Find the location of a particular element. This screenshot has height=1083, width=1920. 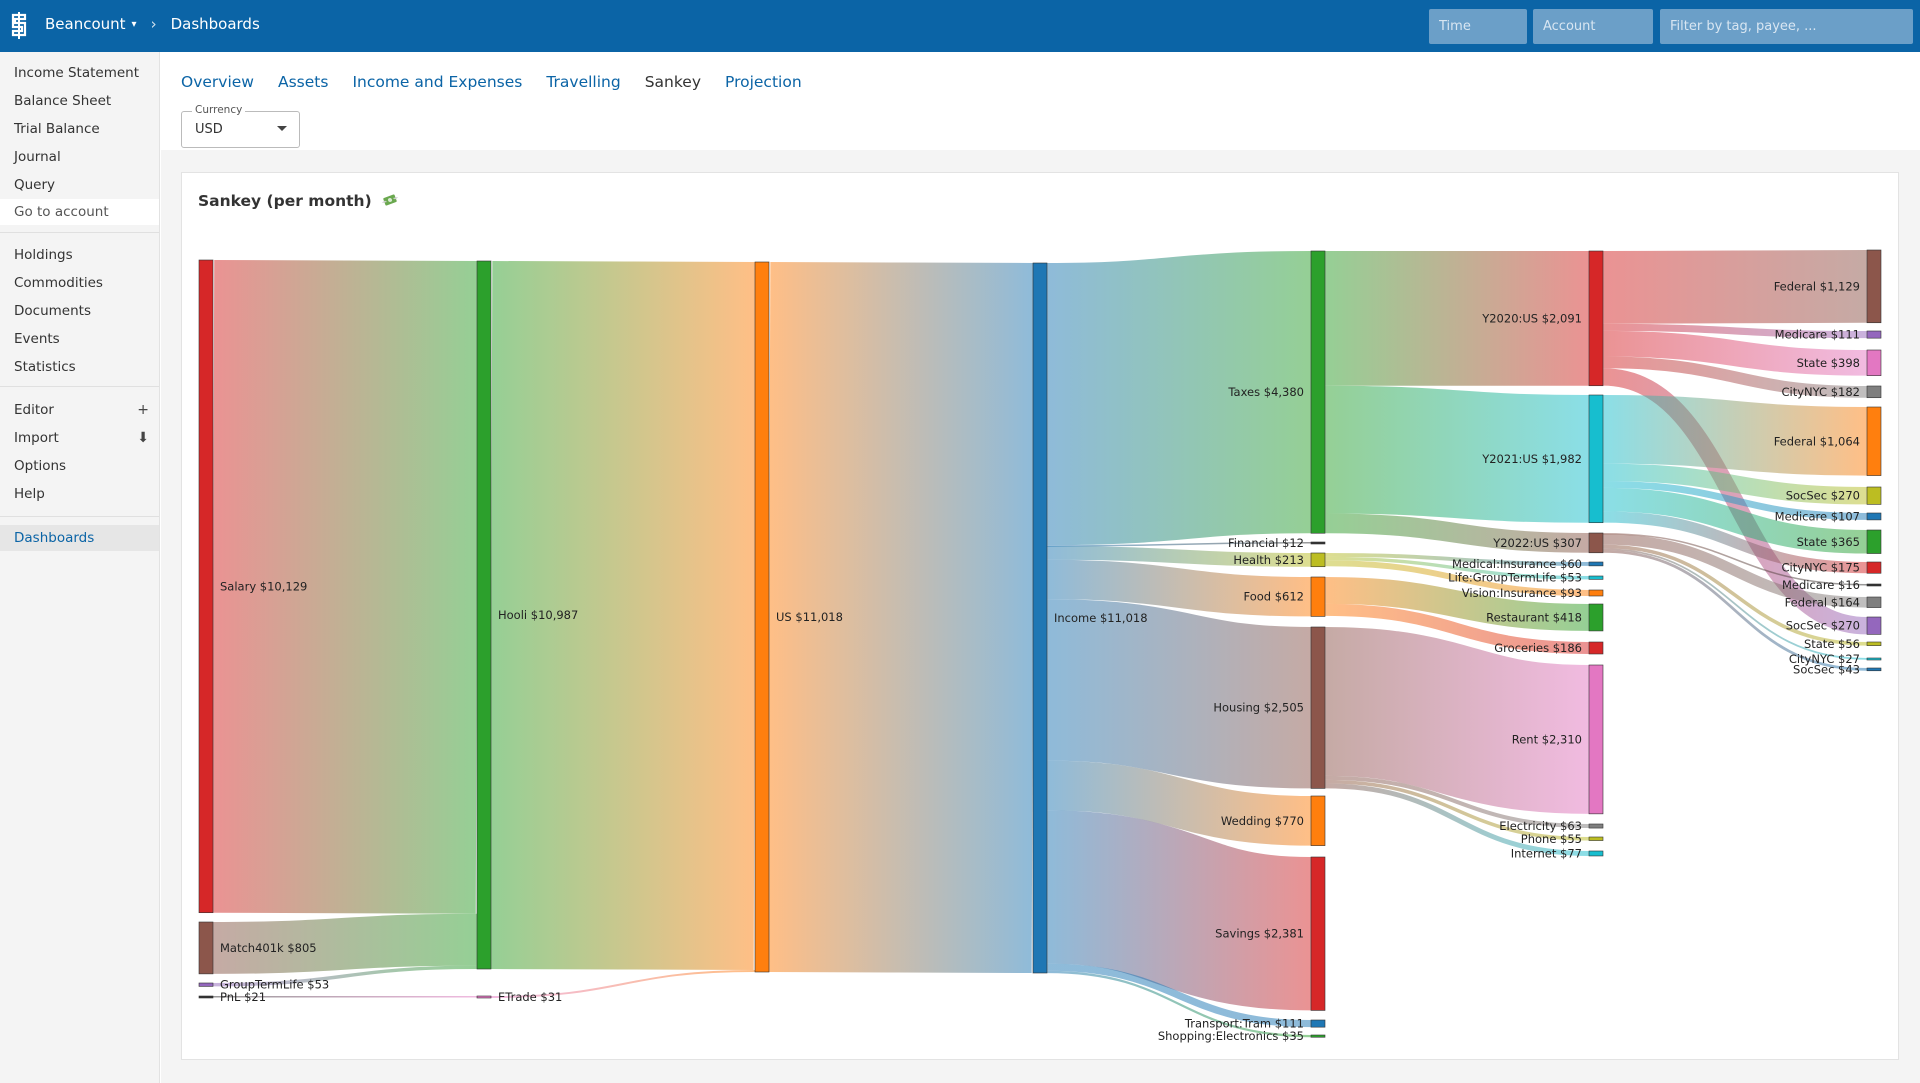

sidebar-item-statistics: Statistics is located at coordinates (45, 367).